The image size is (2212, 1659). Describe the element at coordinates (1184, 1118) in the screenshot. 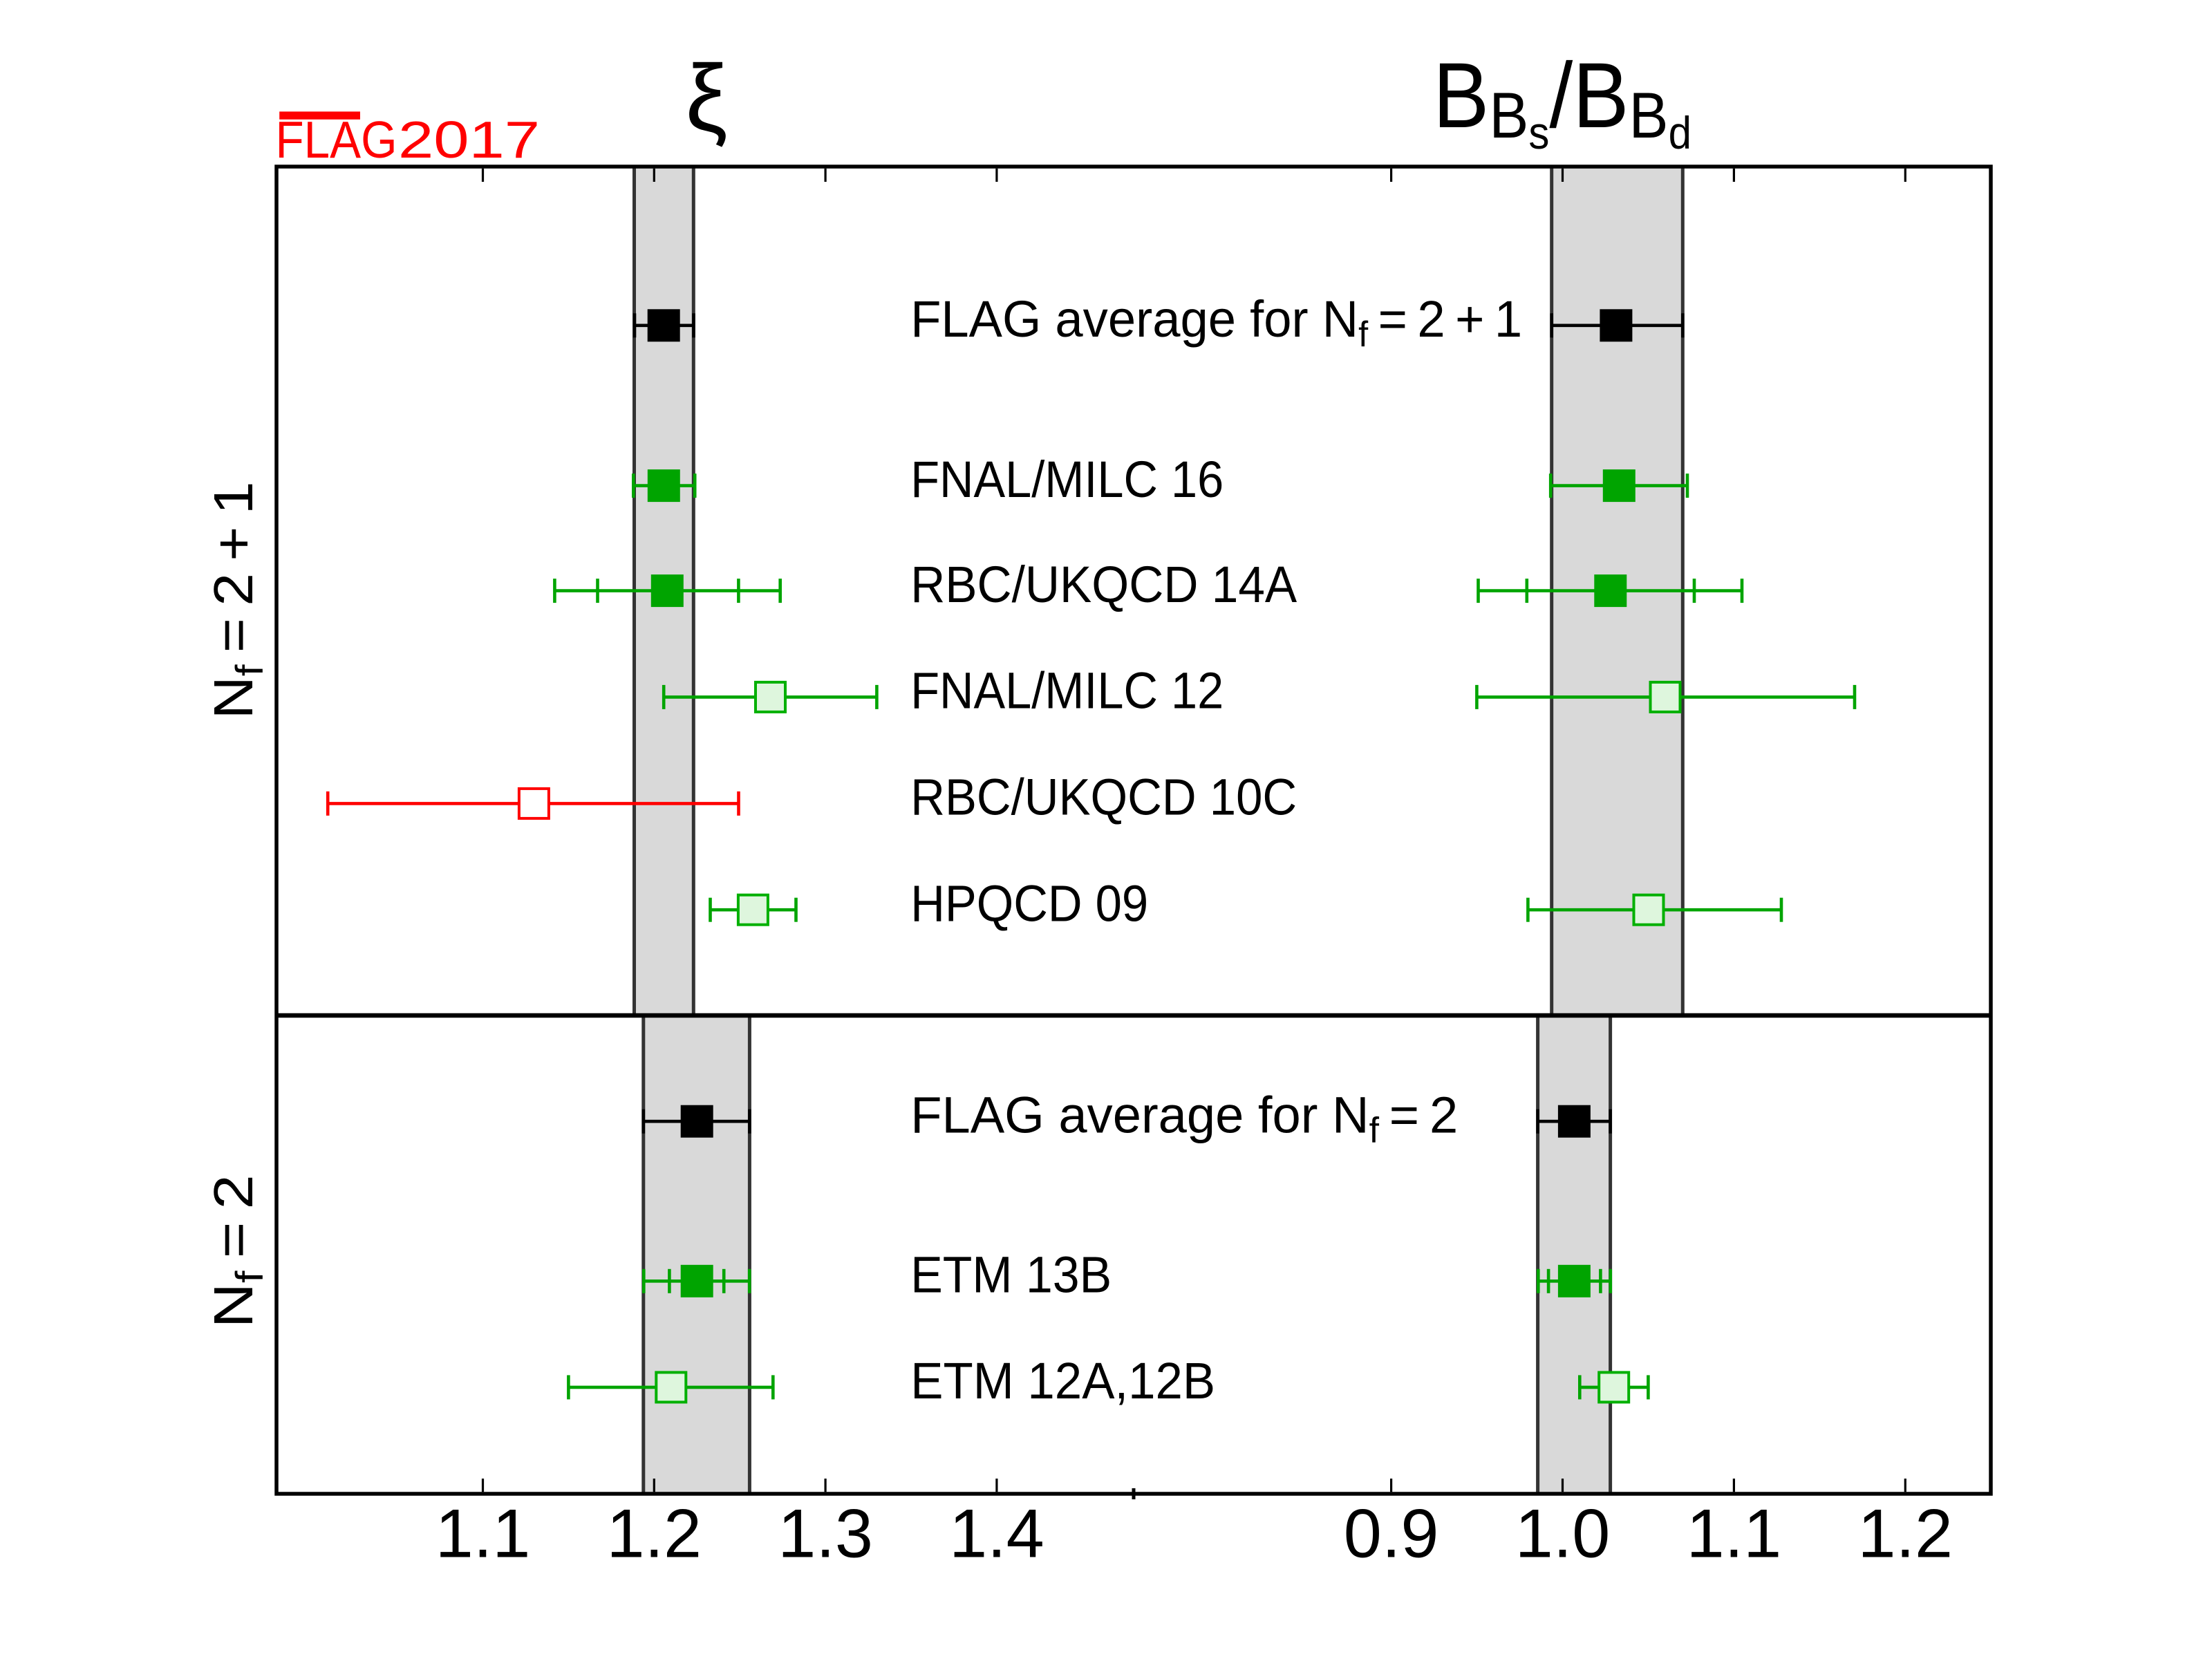

I see `svg-text: FLAG average for Nf = 2` at that location.